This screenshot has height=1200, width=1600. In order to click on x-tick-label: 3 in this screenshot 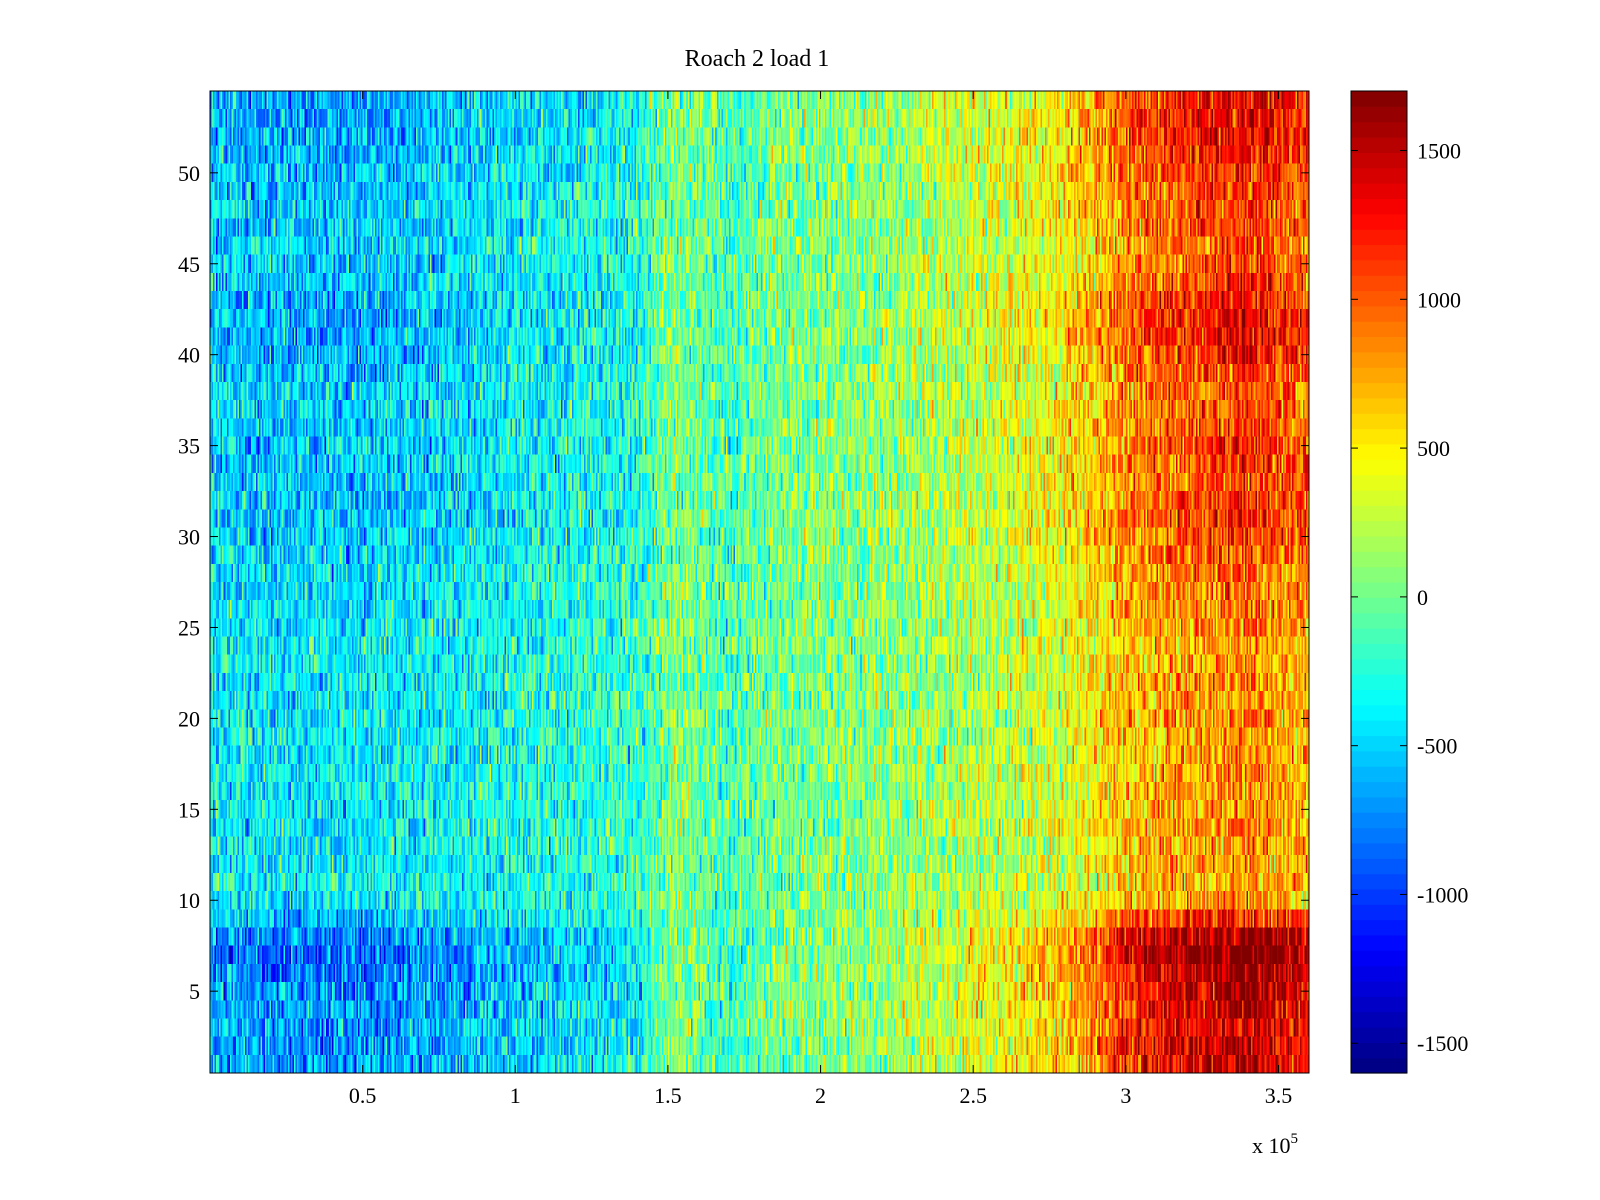, I will do `click(1125, 1095)`.